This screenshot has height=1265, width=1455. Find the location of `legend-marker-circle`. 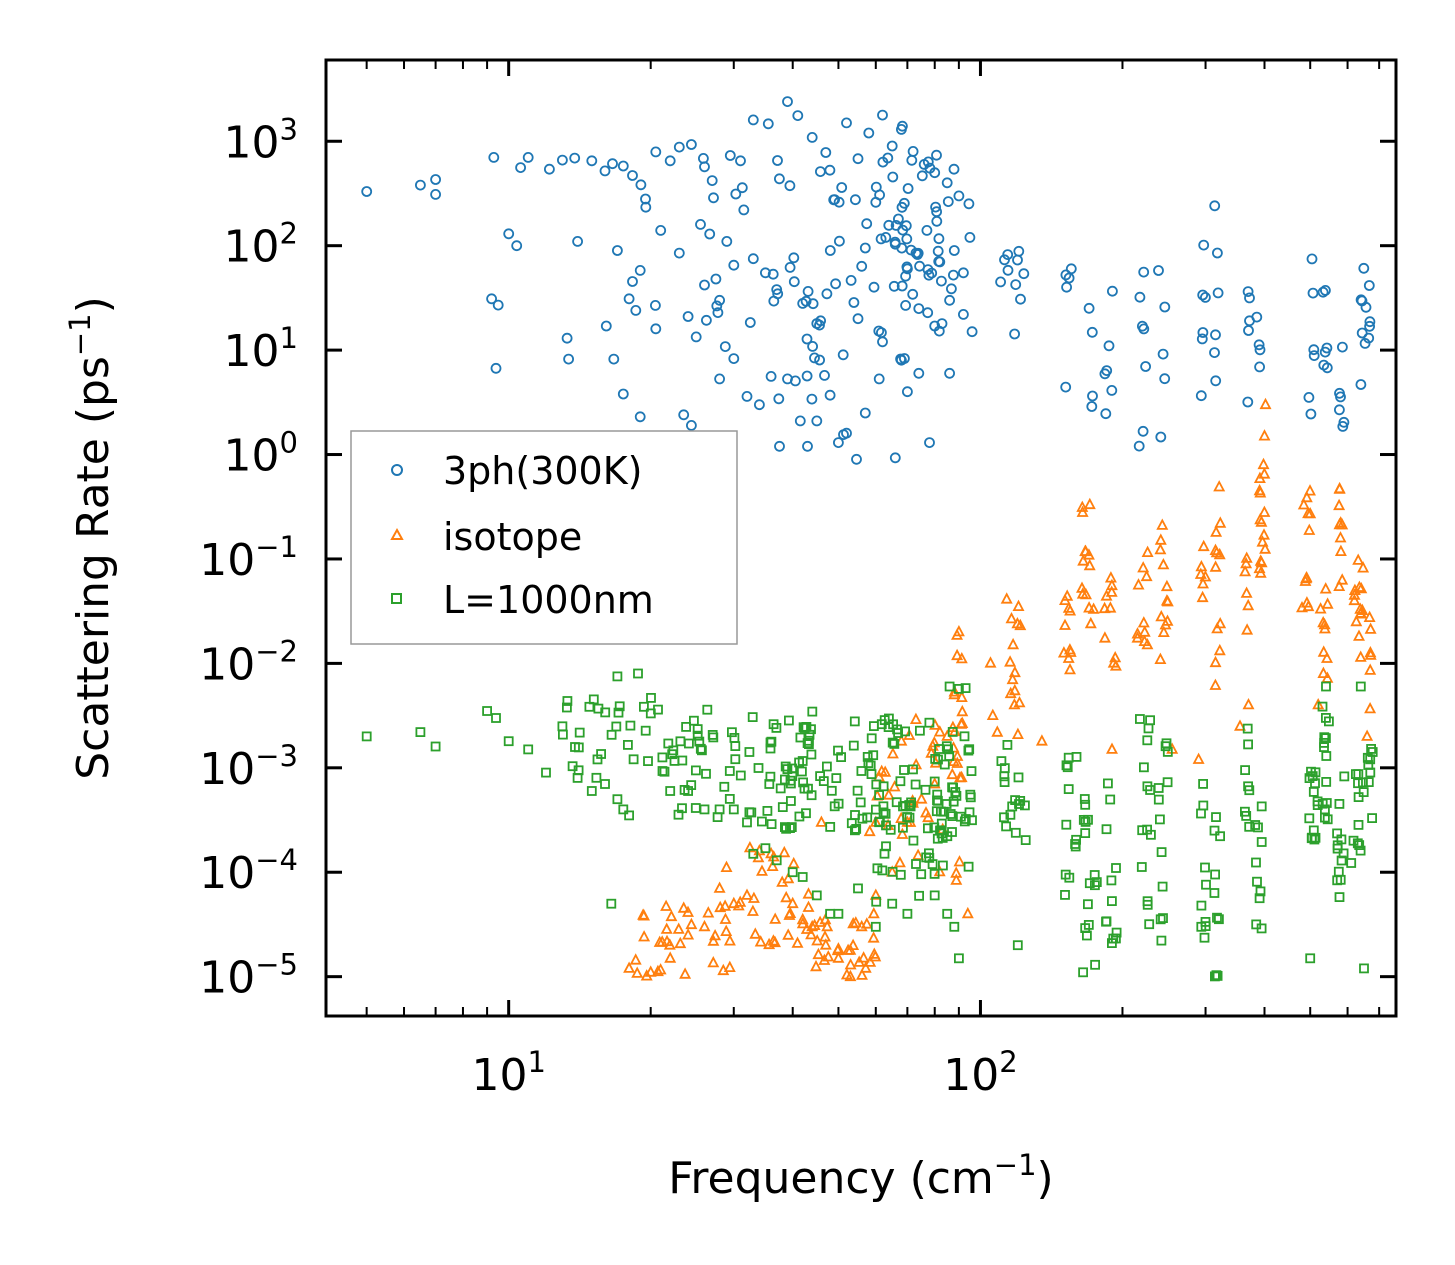

legend-marker-circle is located at coordinates (397, 470).